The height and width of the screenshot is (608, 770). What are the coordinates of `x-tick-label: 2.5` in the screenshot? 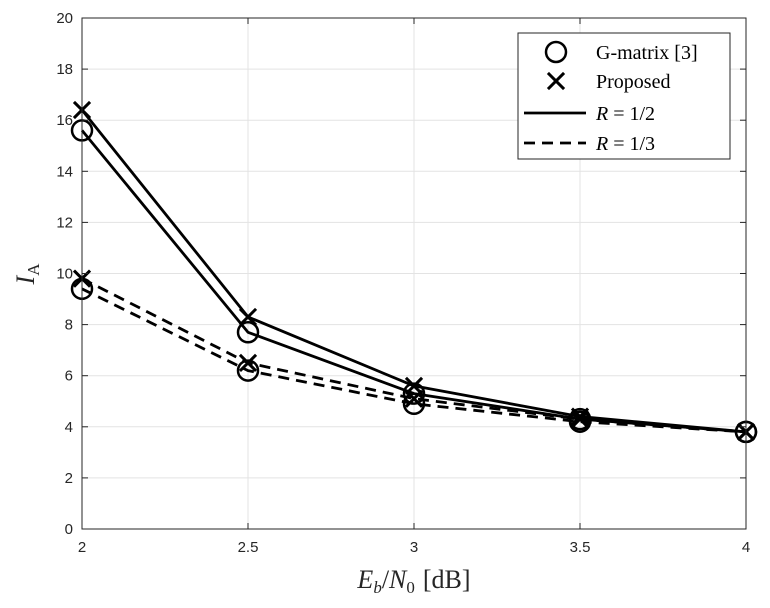 It's located at (248, 547).